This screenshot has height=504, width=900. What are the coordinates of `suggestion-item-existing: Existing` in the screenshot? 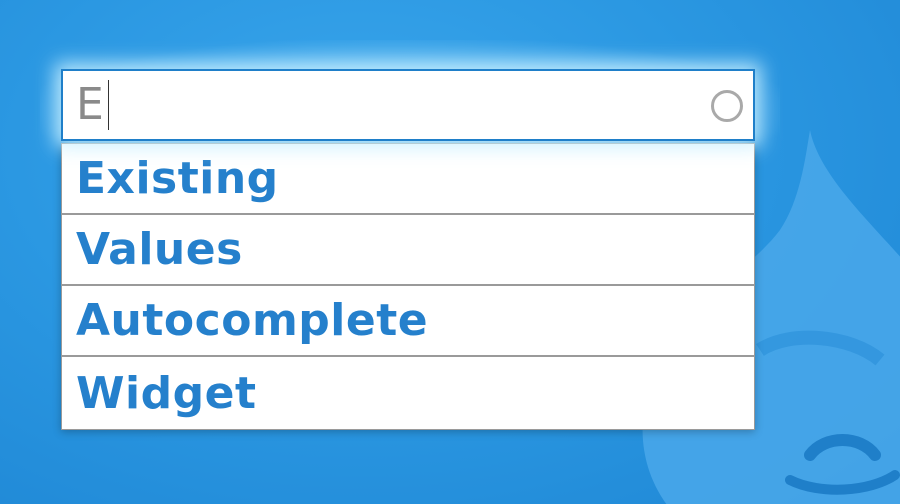 It's located at (408, 179).